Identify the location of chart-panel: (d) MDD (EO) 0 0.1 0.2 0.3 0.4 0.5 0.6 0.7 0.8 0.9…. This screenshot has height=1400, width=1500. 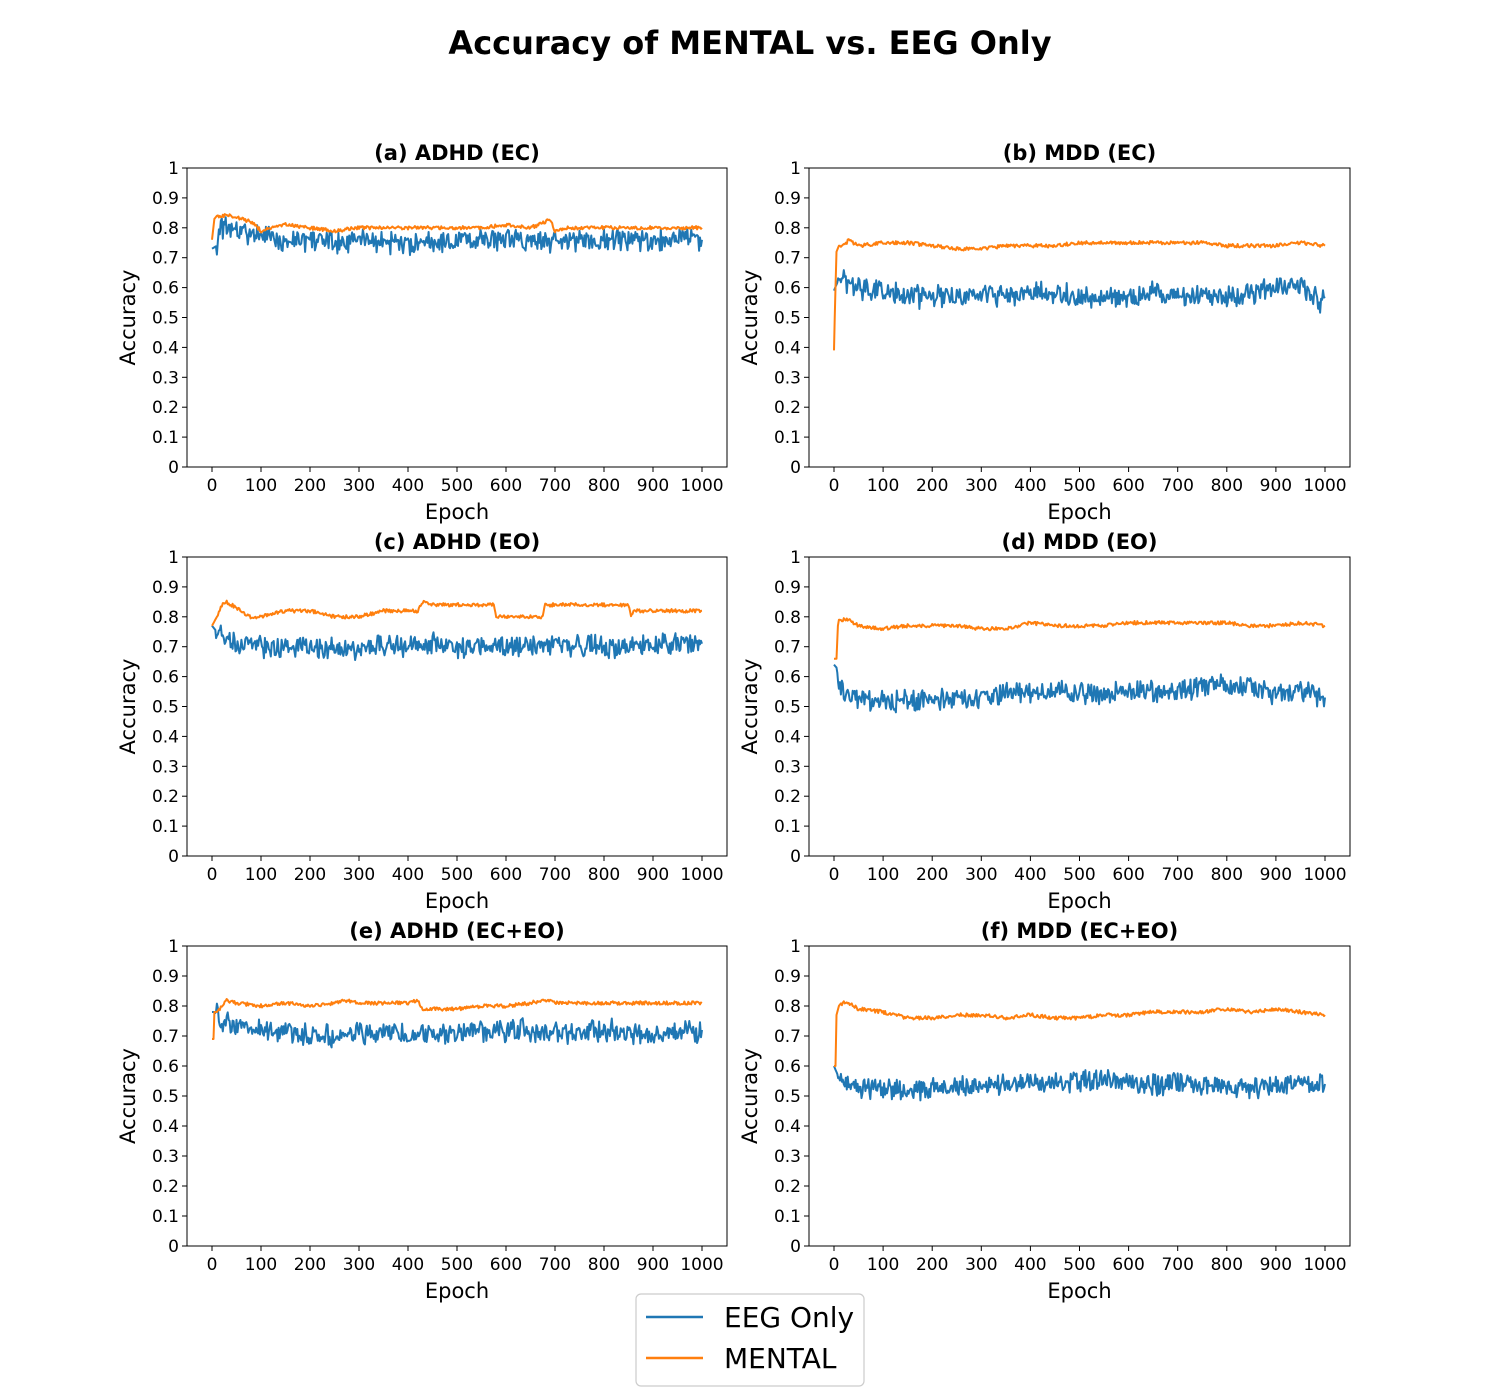
(1044, 721).